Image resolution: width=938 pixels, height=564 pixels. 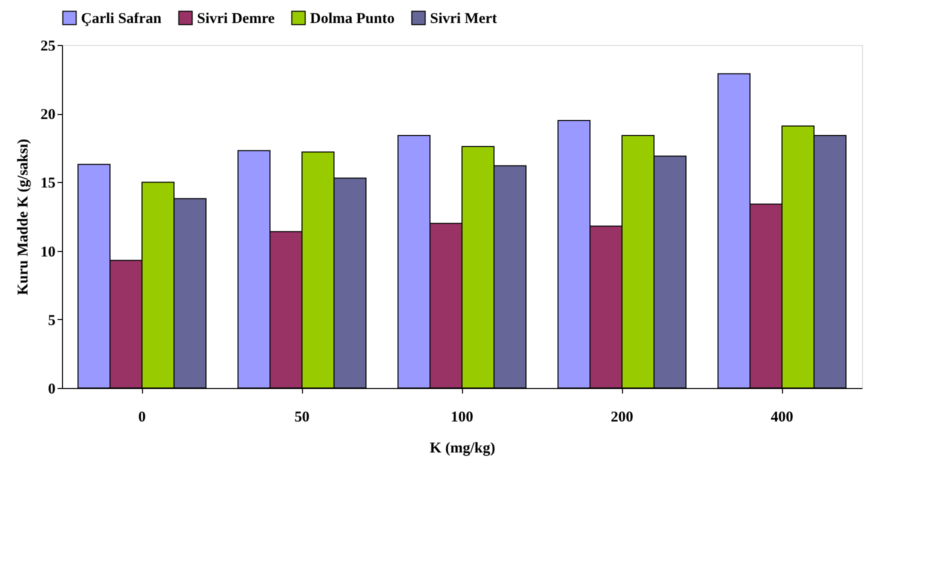 I want to click on x-tick-label: 0, so click(x=142, y=418).